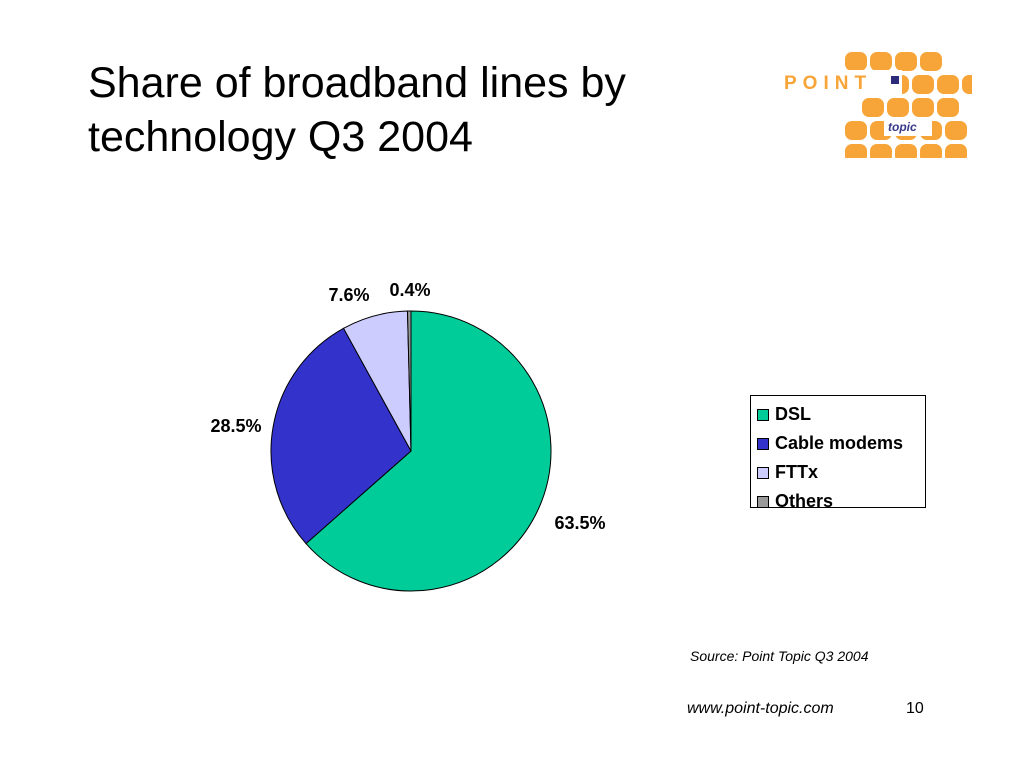 This screenshot has height=768, width=1024. I want to click on point-topic-logo: POINT topic, so click(876, 105).